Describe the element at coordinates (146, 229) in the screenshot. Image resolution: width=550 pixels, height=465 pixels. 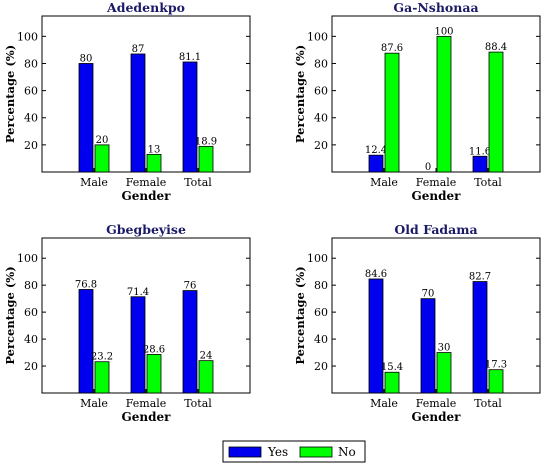
I see `chart-title: Gbegbeyise` at that location.